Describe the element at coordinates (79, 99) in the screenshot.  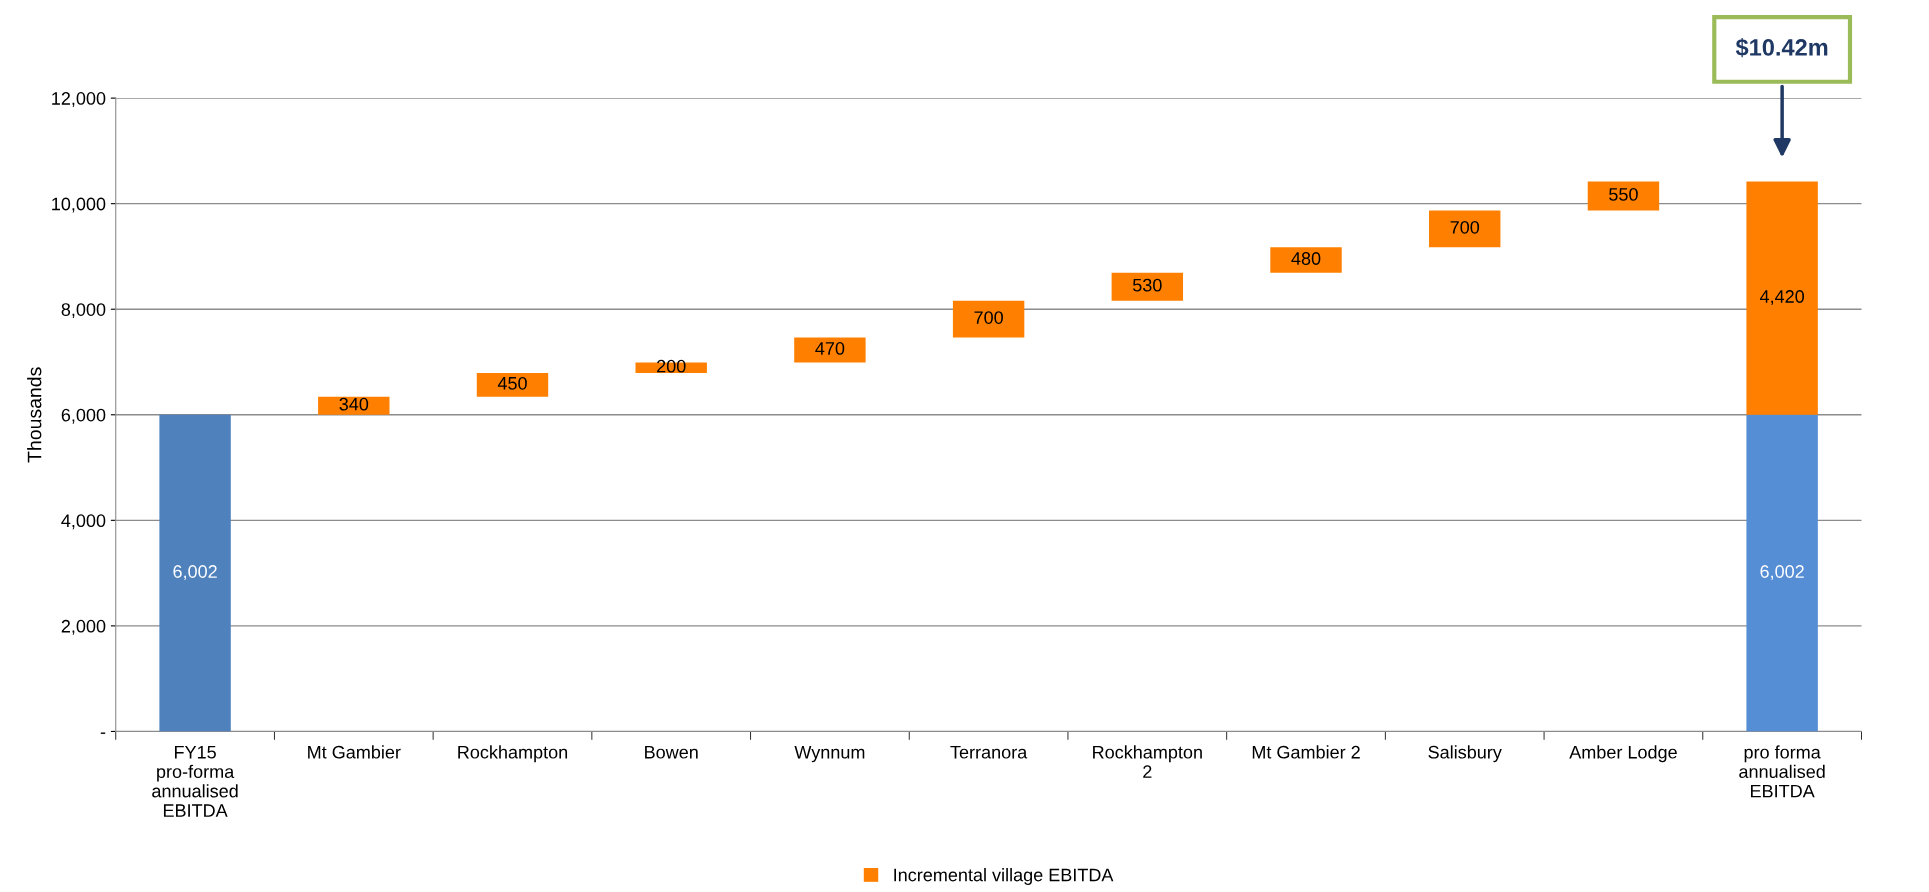
I see `y-tick-label: 12,000` at that location.